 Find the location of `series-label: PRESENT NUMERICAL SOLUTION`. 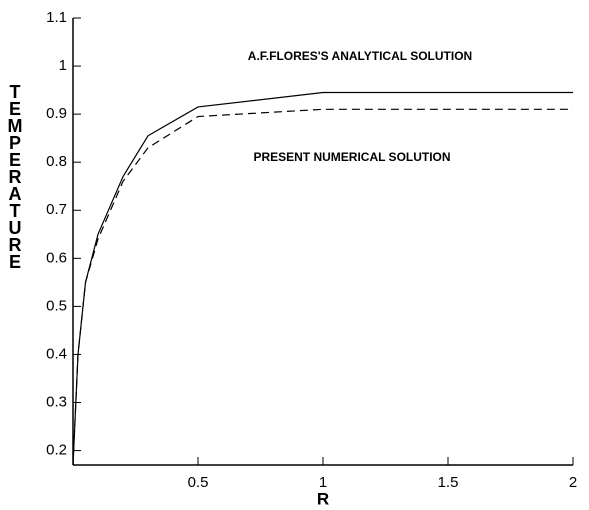

series-label: PRESENT NUMERICAL SOLUTION is located at coordinates (351, 157).